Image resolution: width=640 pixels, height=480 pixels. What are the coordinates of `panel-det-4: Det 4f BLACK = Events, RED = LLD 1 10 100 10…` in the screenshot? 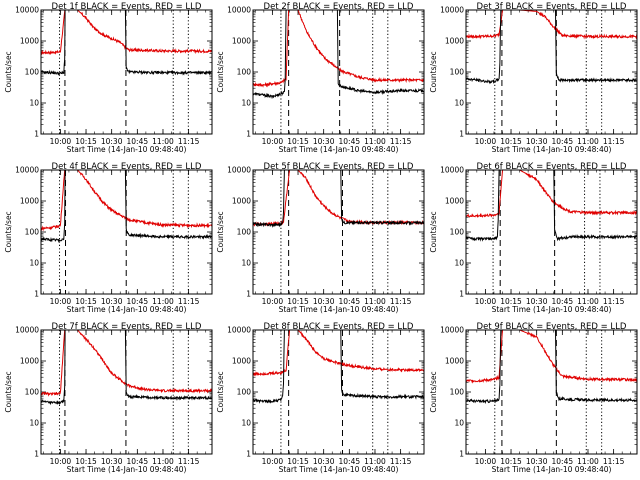 It's located at (108, 238).